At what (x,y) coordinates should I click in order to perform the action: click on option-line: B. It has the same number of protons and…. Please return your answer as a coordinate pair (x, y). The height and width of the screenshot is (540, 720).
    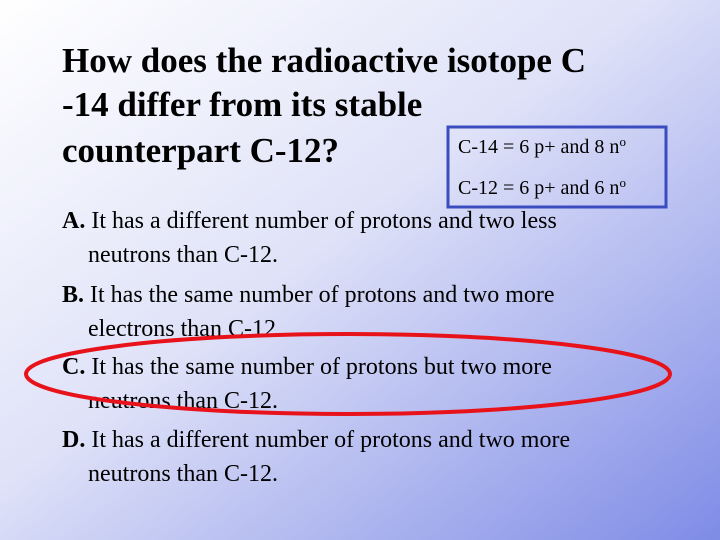
    Looking at the image, I should click on (308, 295).